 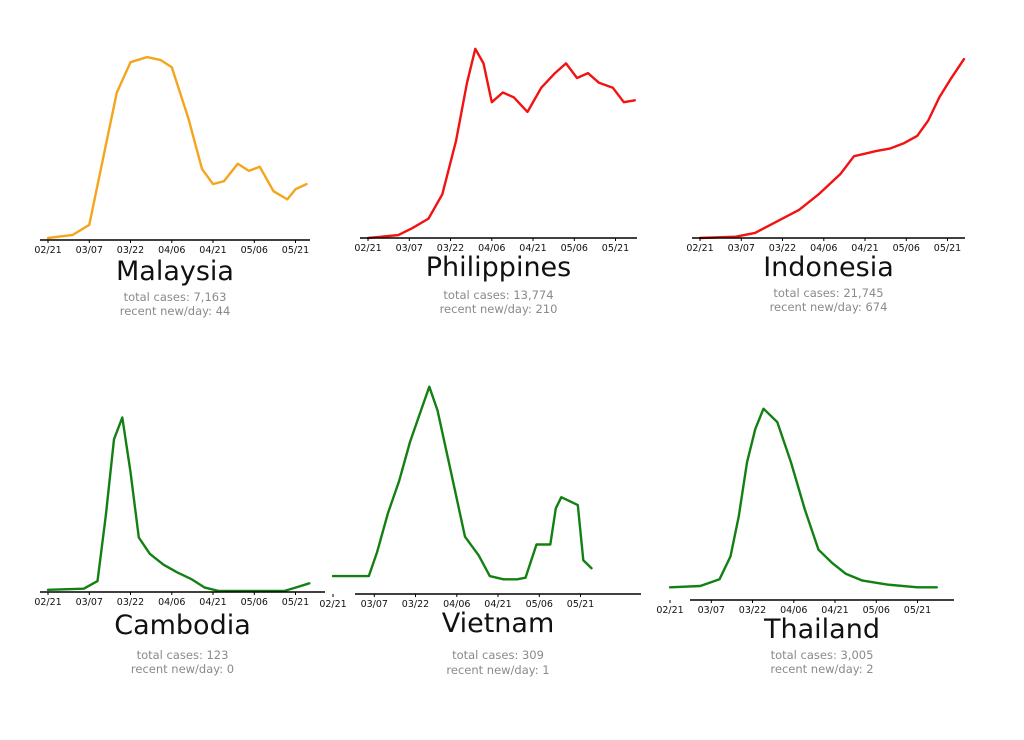 I want to click on series-line-cambodia, so click(x=178, y=504).